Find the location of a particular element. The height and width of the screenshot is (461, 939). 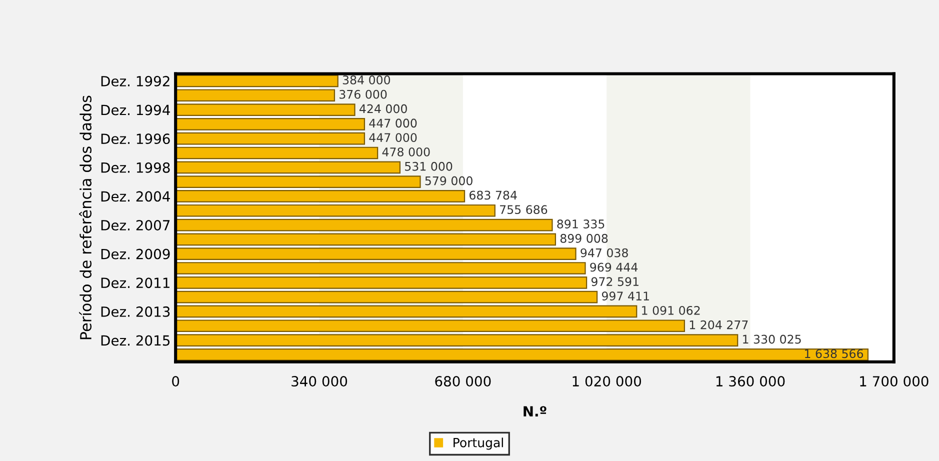

y-tick-label: Dez. 2011 is located at coordinates (135, 283).